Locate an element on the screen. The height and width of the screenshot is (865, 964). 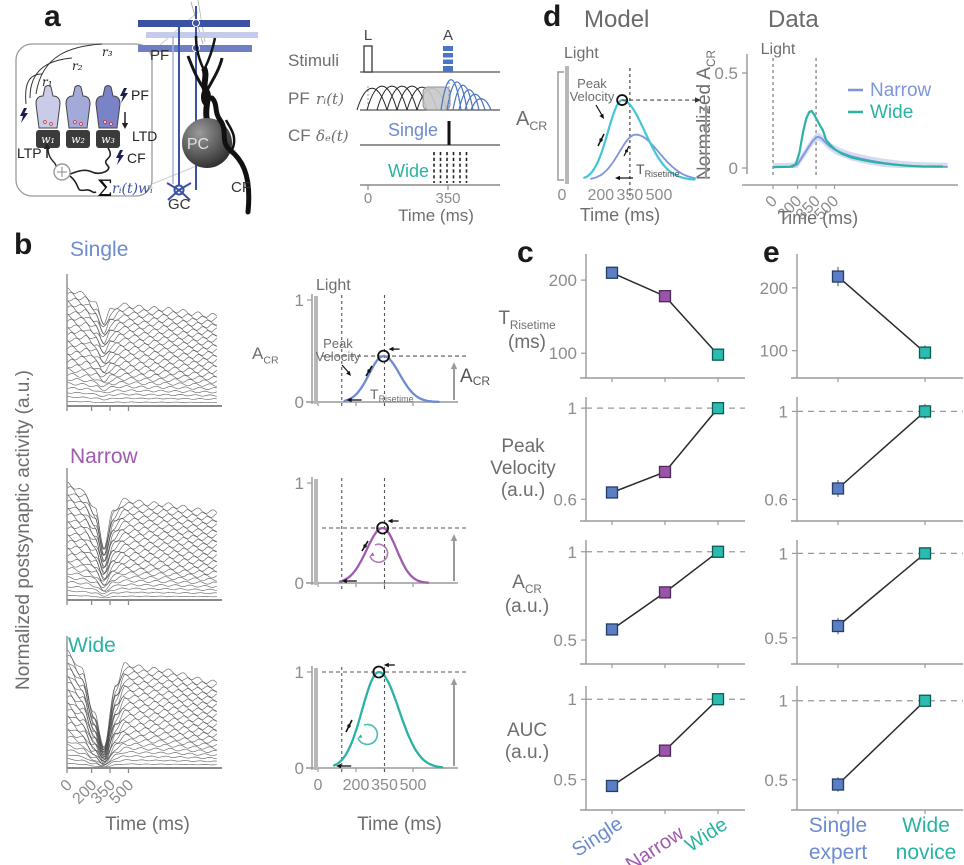
ltd-label: LTD is located at coordinates (144, 136).